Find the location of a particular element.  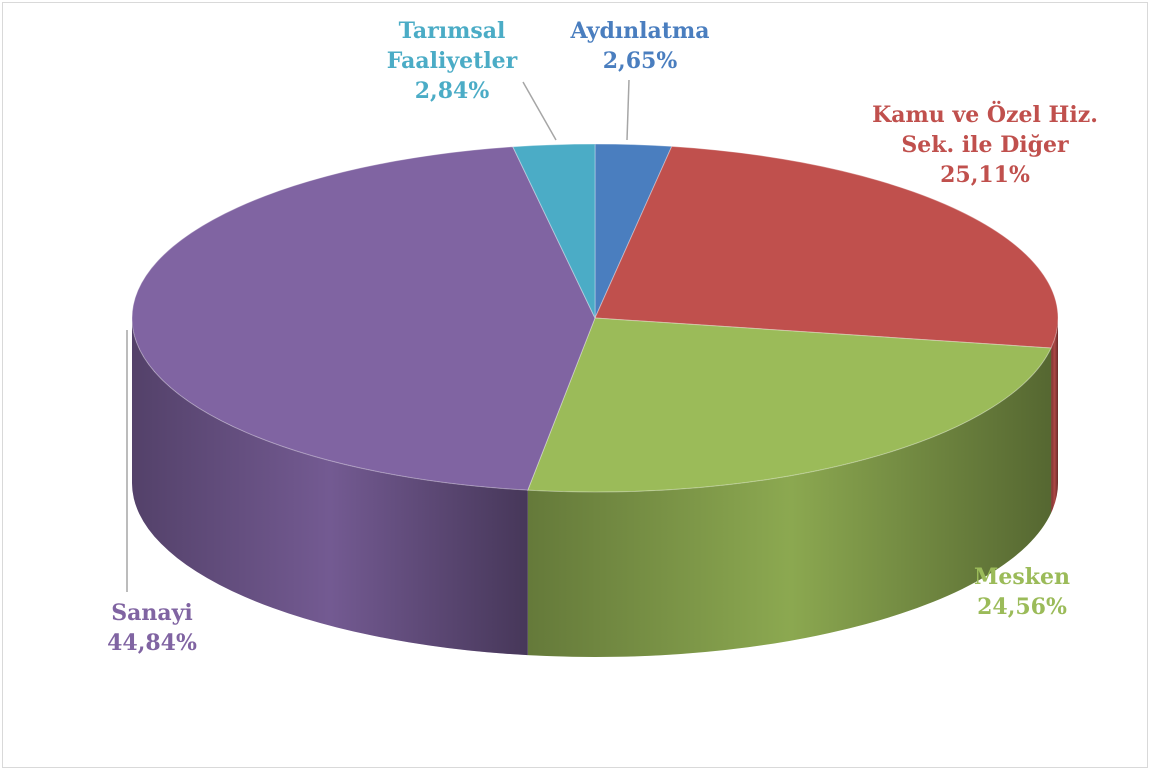

slice-label: Kamu ve Özel Hiz. Sek. ile Diğer 25,11% is located at coordinates (985, 144).